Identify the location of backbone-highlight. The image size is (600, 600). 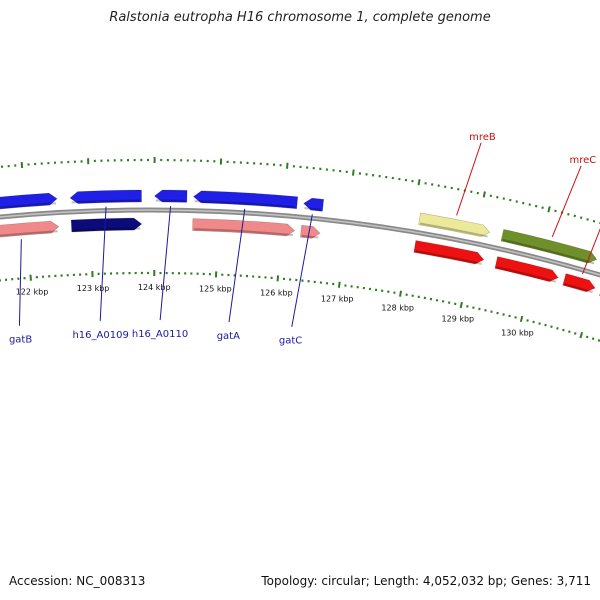
(300, 242).